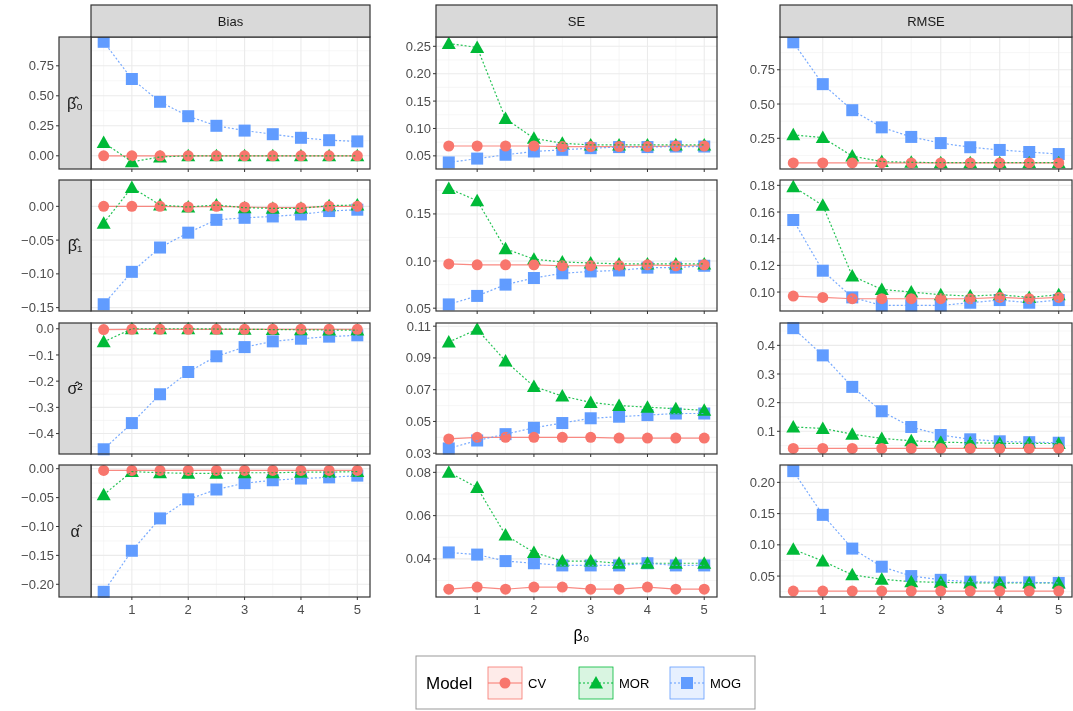  I want to click on y-tick-label: −0.2, so click(41, 381).